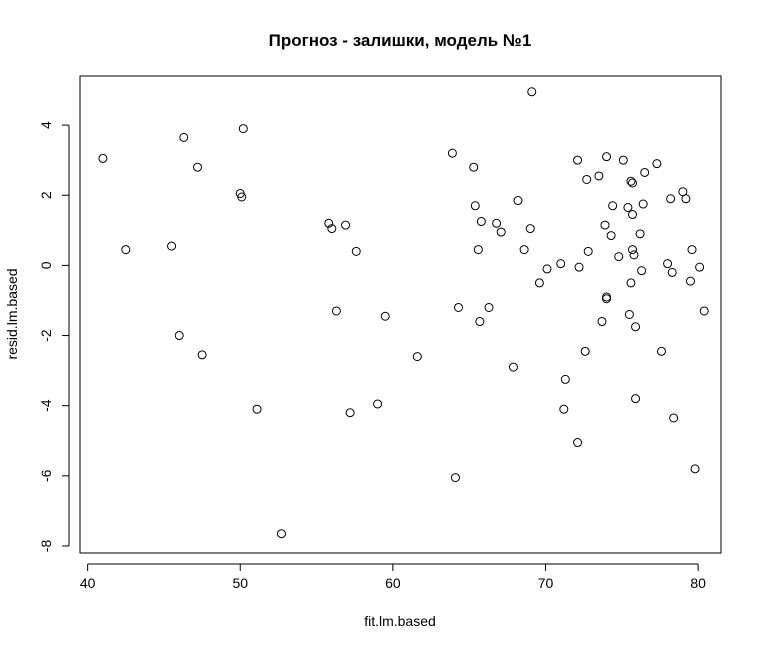 This screenshot has width=762, height=657. I want to click on y-tick-label: -4, so click(46, 405).